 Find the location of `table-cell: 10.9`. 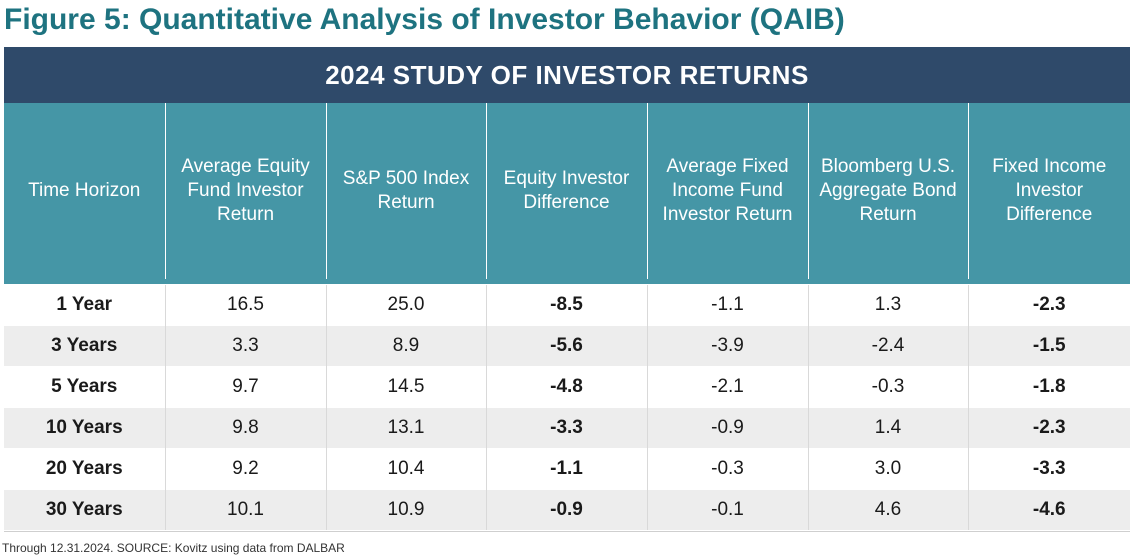

table-cell: 10.9 is located at coordinates (405, 509).